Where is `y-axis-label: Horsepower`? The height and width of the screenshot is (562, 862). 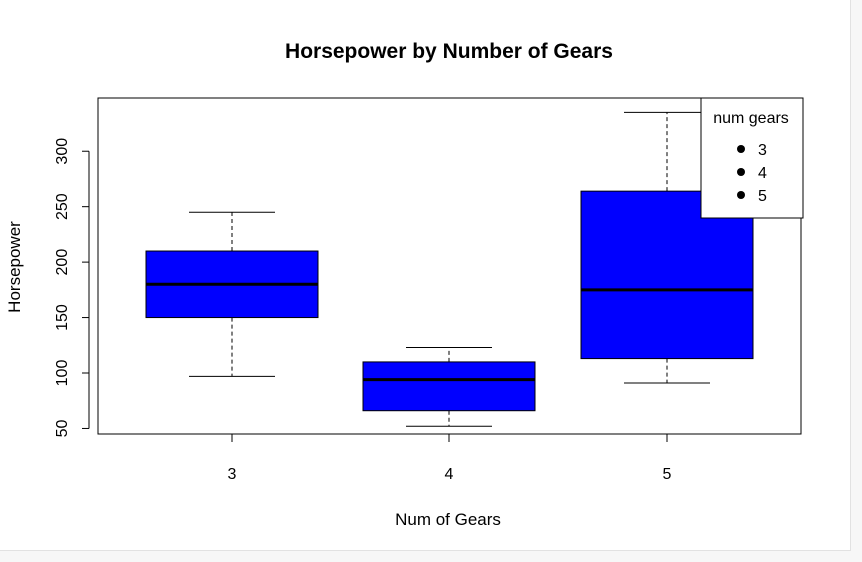 y-axis-label: Horsepower is located at coordinates (14, 267).